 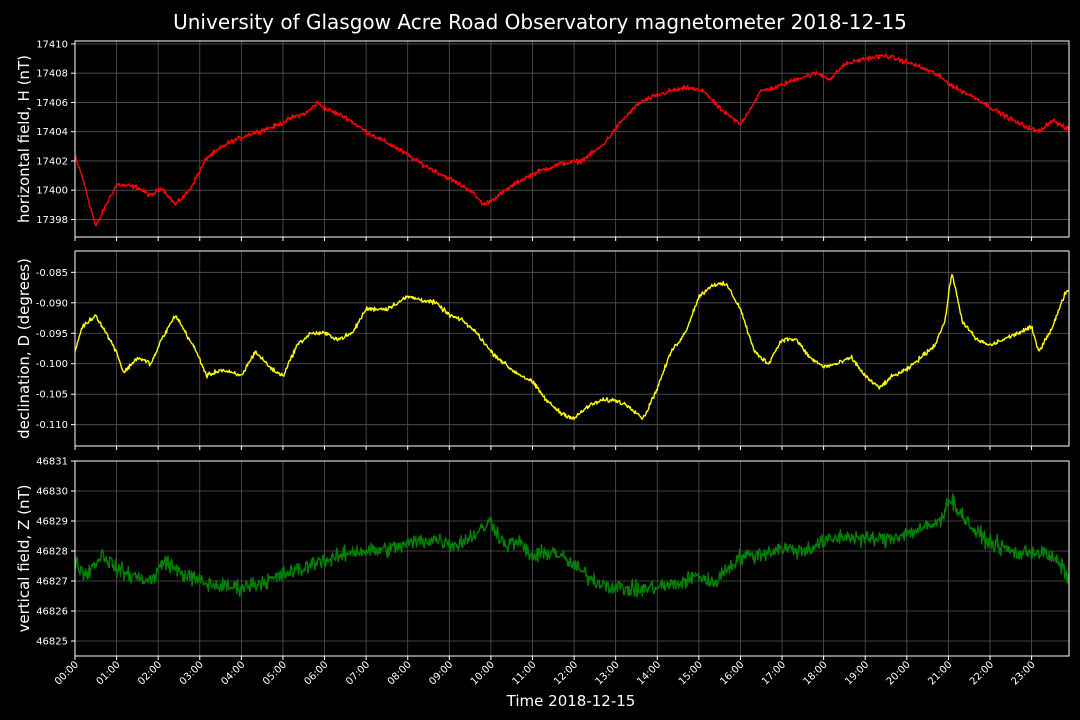 What do you see at coordinates (52, 303) in the screenshot?
I see `y-tick-label: -0.090` at bounding box center [52, 303].